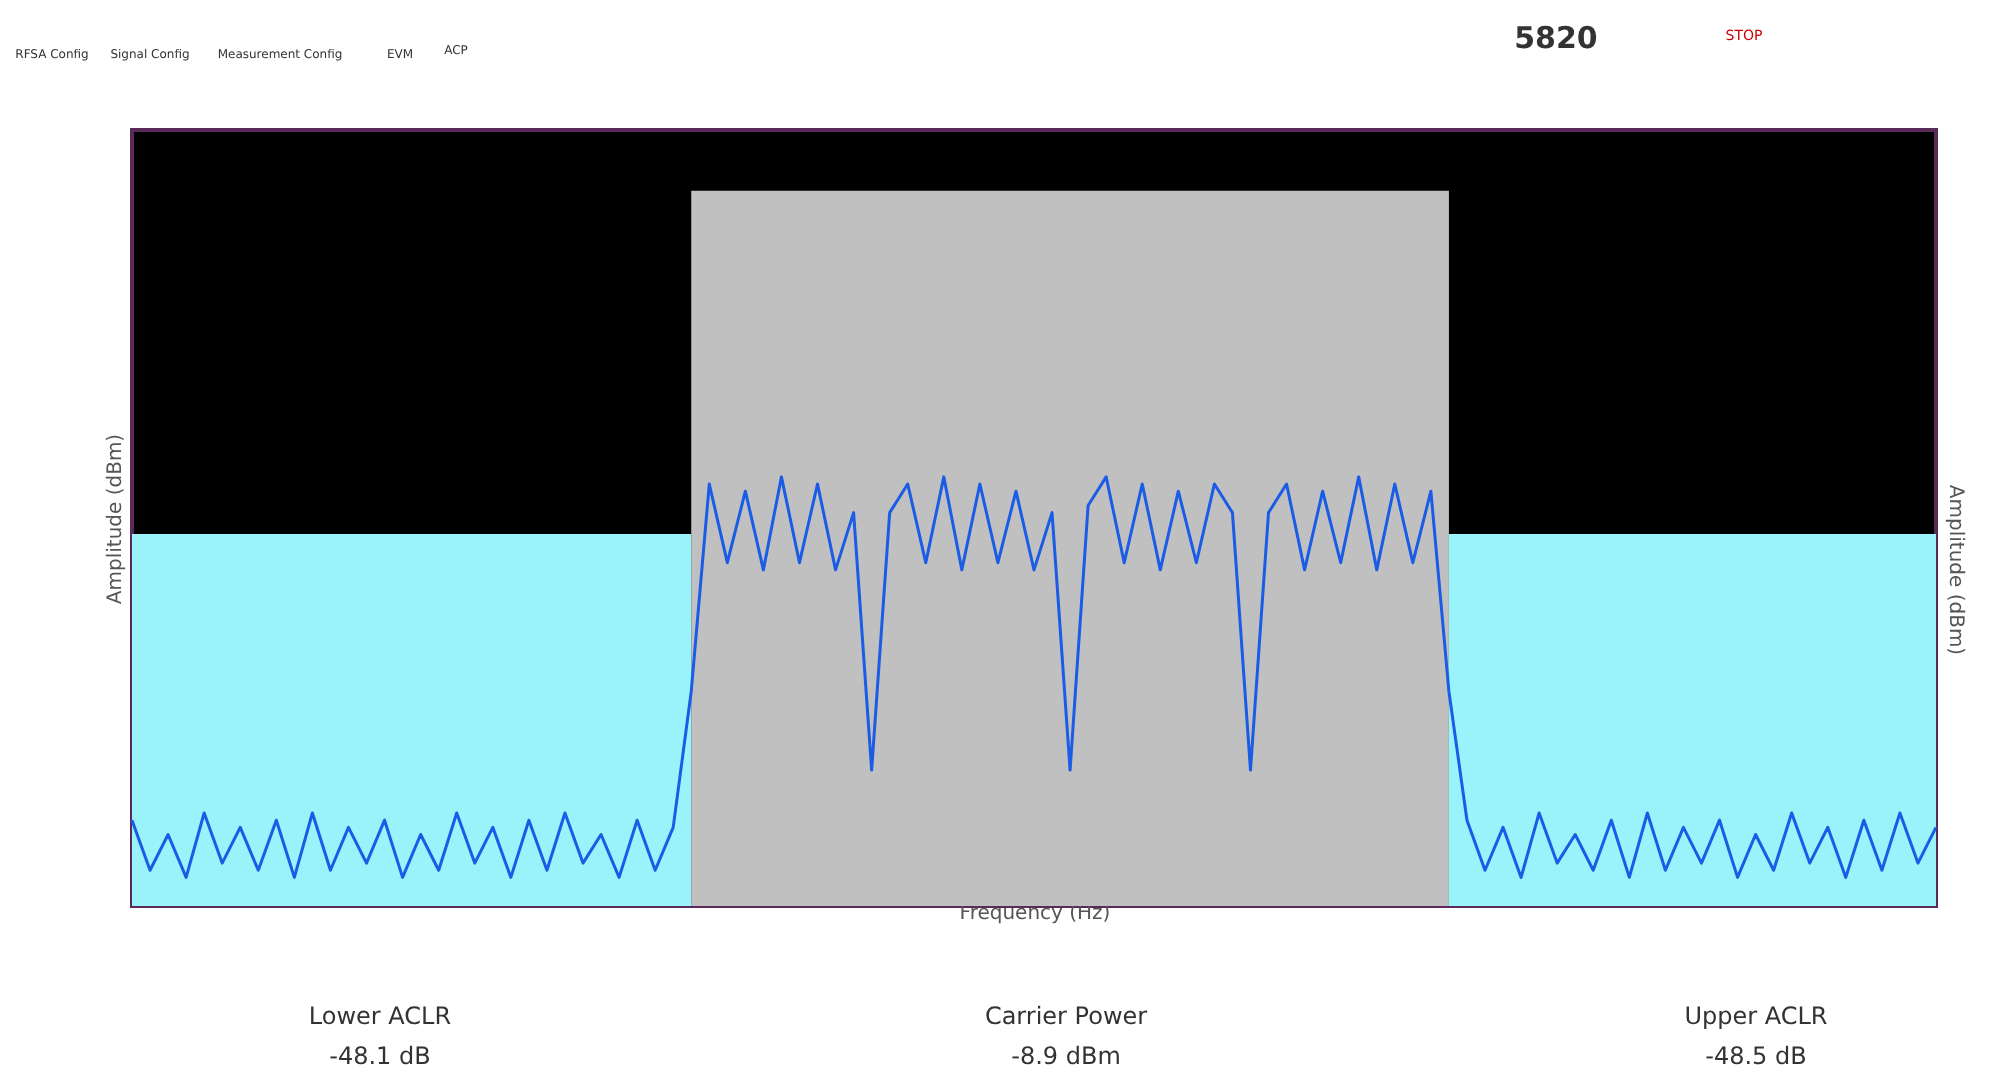 This screenshot has height=1088, width=2000. I want to click on text: -48.5 dB, so click(1756, 1056).